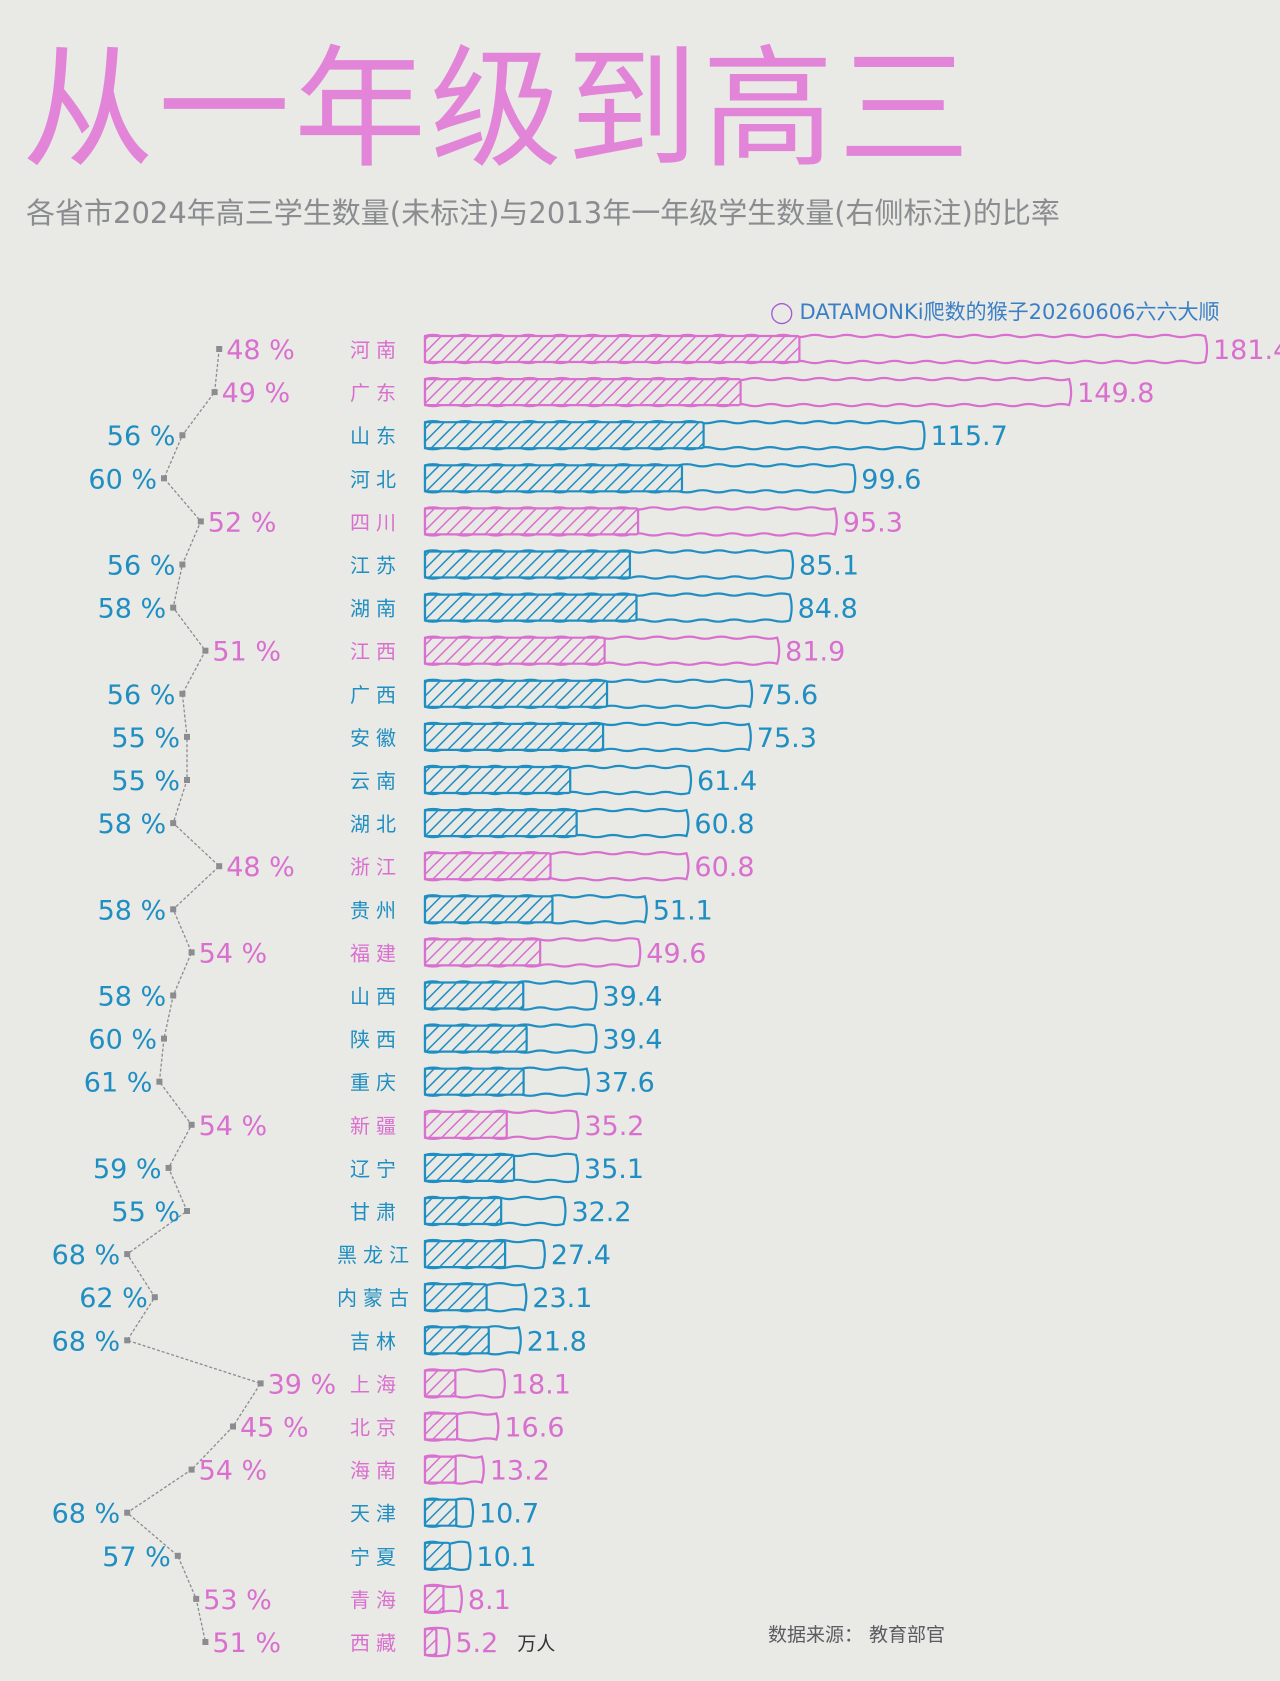 Image resolution: width=1280 pixels, height=1681 pixels. I want to click on chart-row: 广西 75.6 56 %, so click(462, 694).